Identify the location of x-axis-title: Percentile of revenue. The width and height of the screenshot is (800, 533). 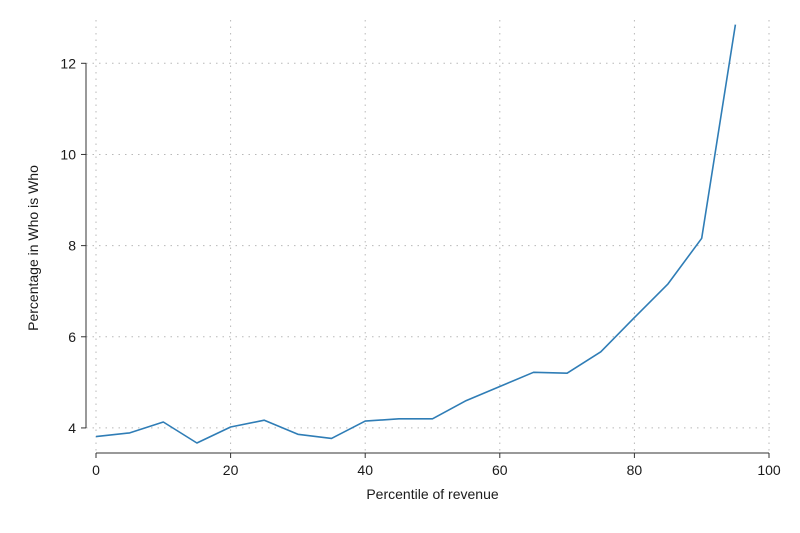
(432, 494).